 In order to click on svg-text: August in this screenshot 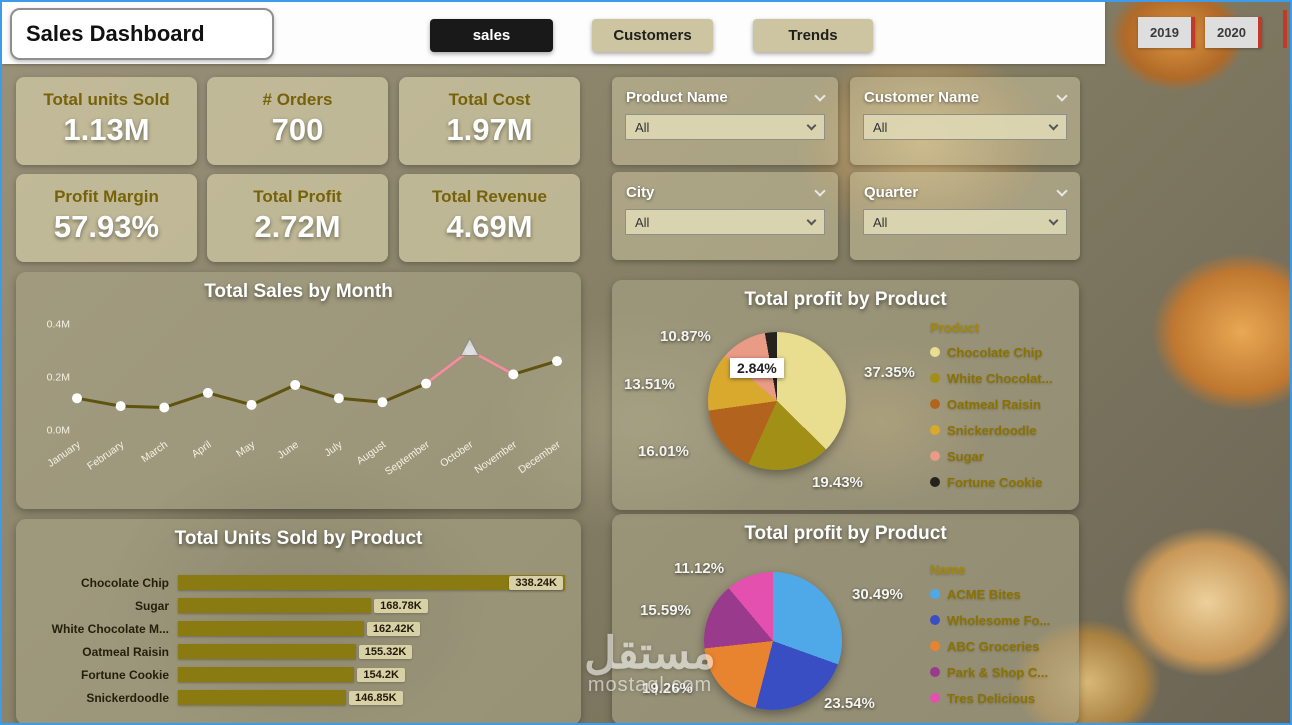, I will do `click(372, 453)`.